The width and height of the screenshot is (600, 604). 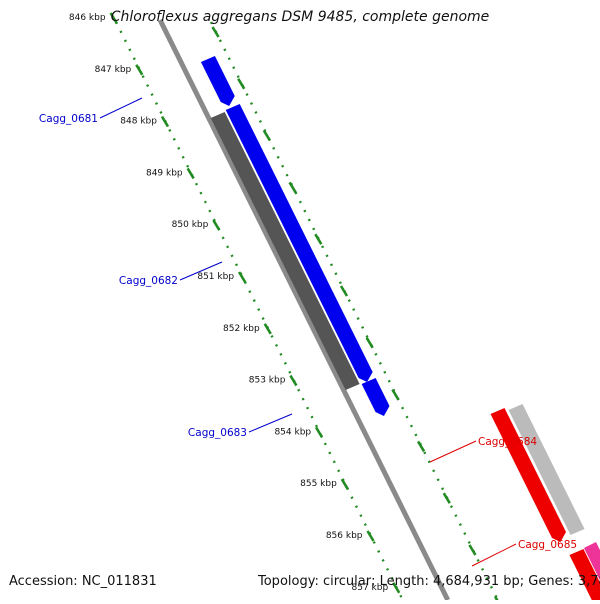 I want to click on tick-label: 852 kbp, so click(x=241, y=329).